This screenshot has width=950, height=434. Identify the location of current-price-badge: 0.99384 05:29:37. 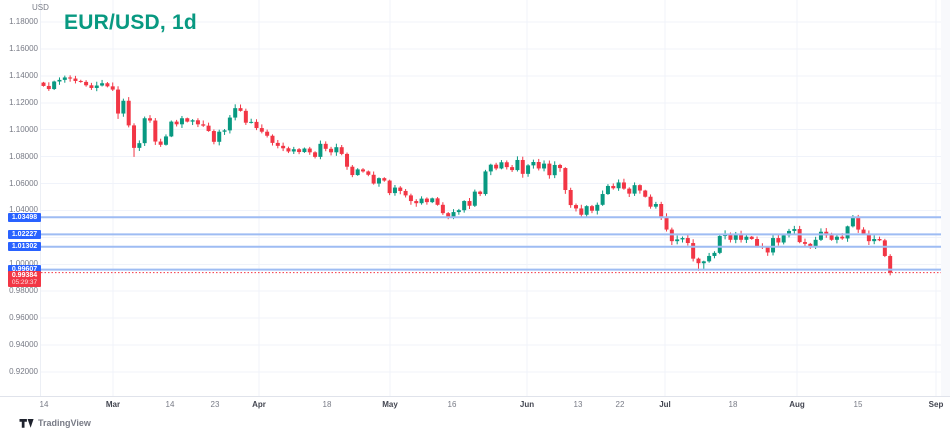
(24, 279).